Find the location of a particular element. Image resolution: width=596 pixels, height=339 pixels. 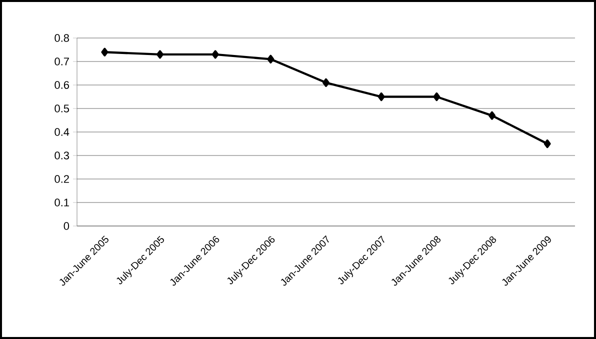

y-tick-label: 0 is located at coordinates (67, 226).